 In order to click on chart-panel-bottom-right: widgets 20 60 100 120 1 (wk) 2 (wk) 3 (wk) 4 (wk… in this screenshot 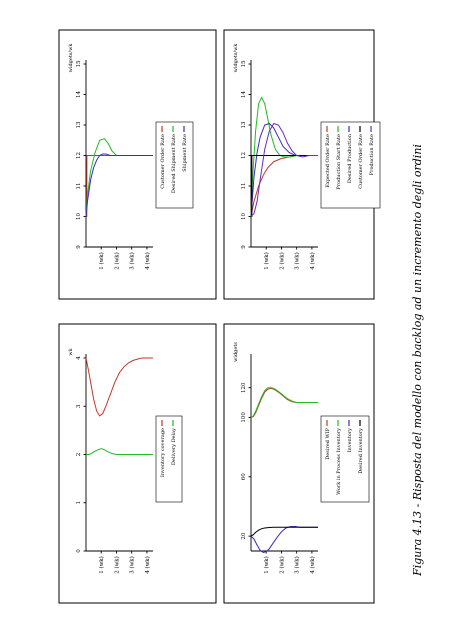, I will do `click(299, 463)`.